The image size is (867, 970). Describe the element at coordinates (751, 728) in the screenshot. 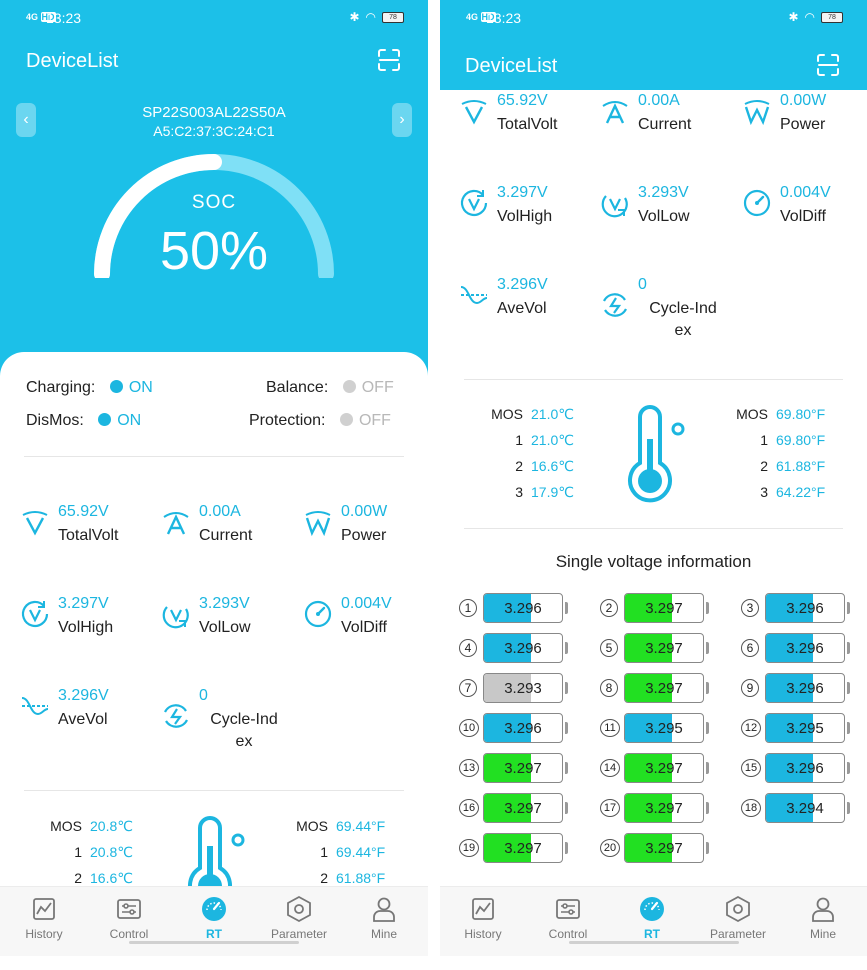

I see `cell-number: 12` at that location.